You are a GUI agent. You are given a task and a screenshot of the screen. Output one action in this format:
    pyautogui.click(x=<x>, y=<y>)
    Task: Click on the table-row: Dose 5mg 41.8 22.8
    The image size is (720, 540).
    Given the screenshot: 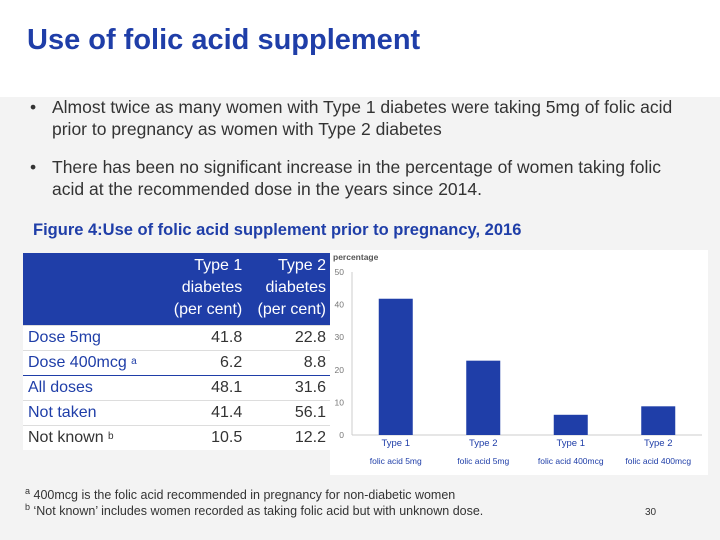 What is the action you would take?
    pyautogui.click(x=176, y=338)
    